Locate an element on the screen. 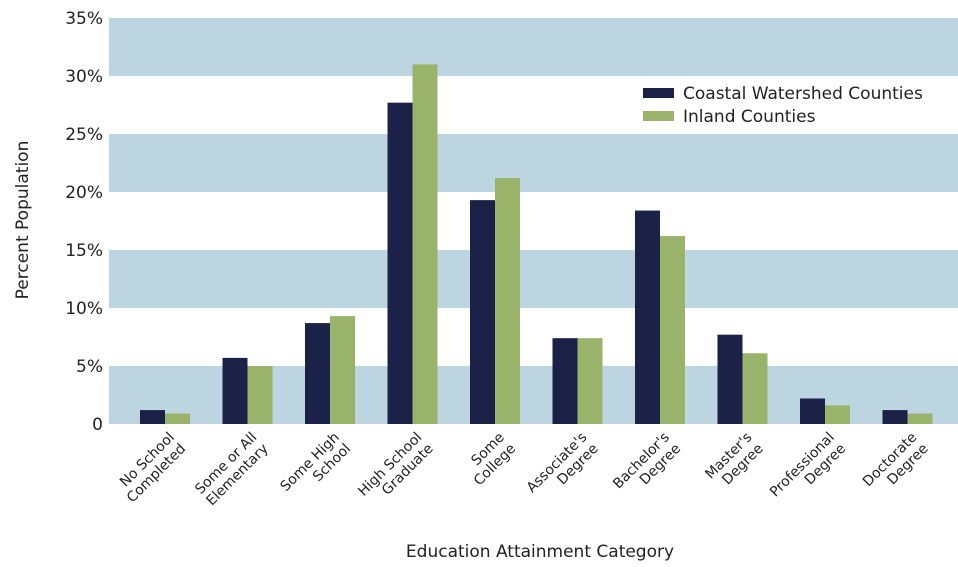 Image resolution: width=958 pixels, height=567 pixels. svg-text: DoctorateDegree is located at coordinates (896, 466).